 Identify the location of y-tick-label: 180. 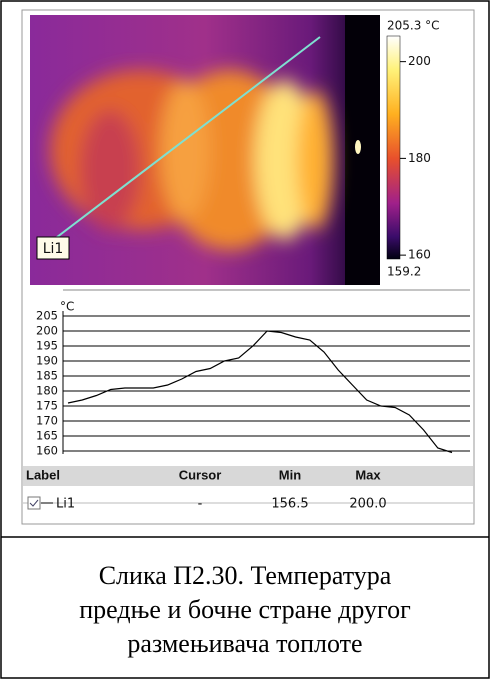
(47, 391).